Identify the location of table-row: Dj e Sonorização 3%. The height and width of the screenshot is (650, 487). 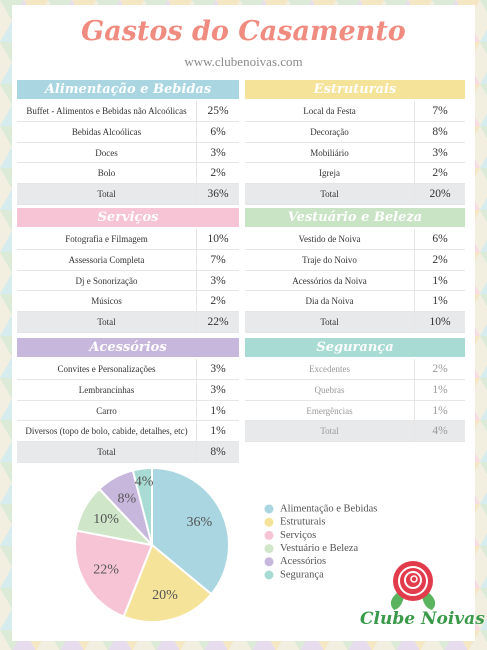
(128, 281).